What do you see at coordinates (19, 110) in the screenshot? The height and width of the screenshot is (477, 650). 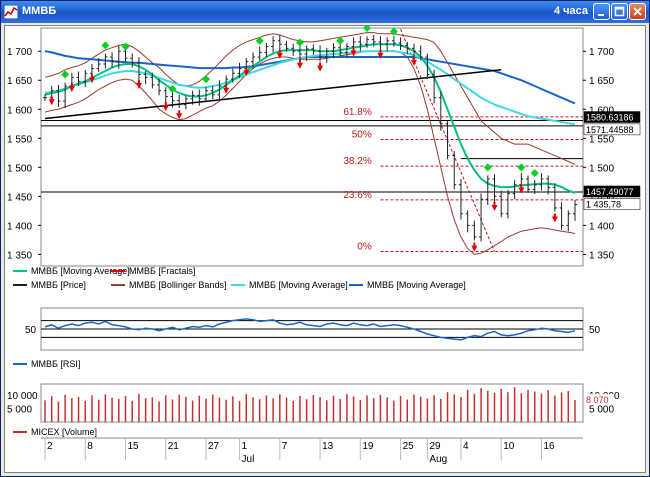 I see `y-tick-label-left: 1 600` at bounding box center [19, 110].